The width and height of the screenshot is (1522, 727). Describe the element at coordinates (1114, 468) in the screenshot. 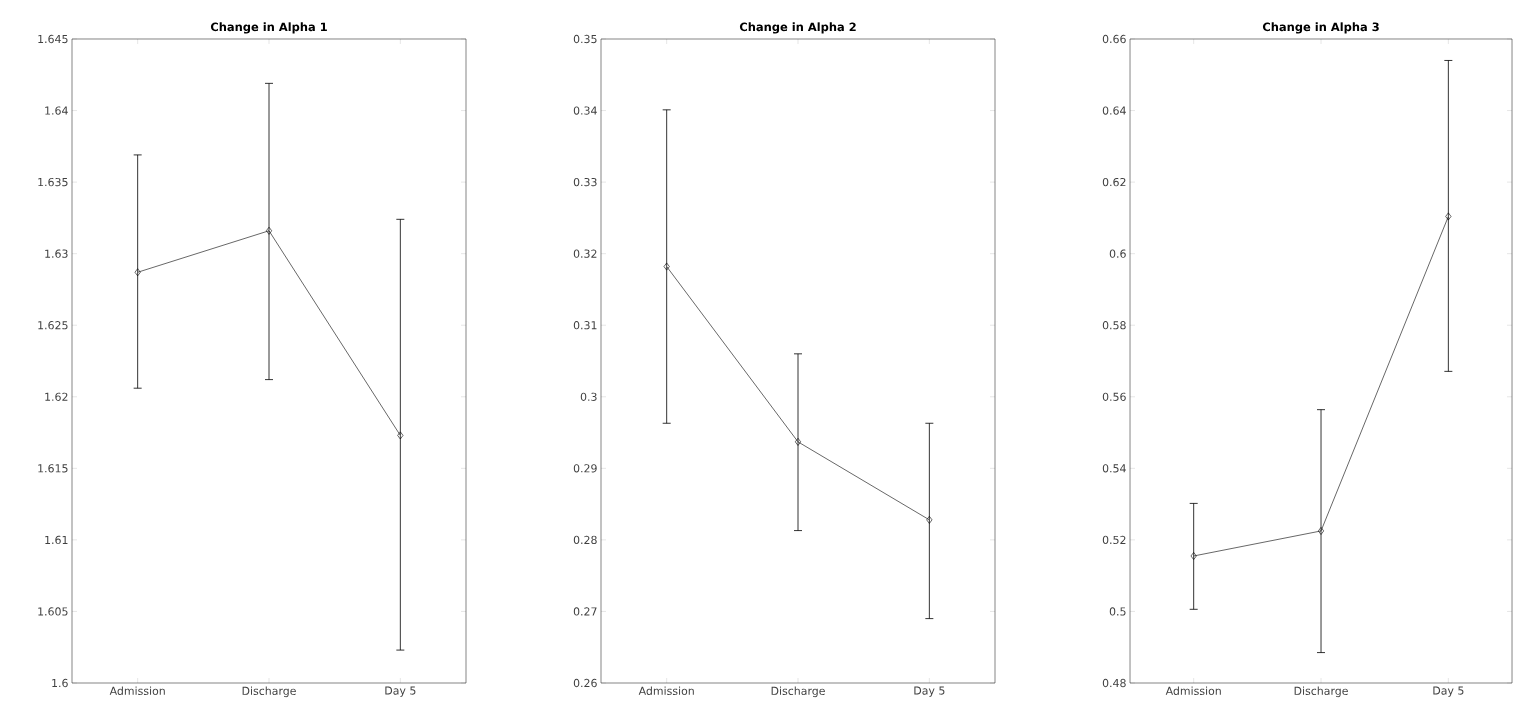

I see `y-tick-label: 0.54` at that location.